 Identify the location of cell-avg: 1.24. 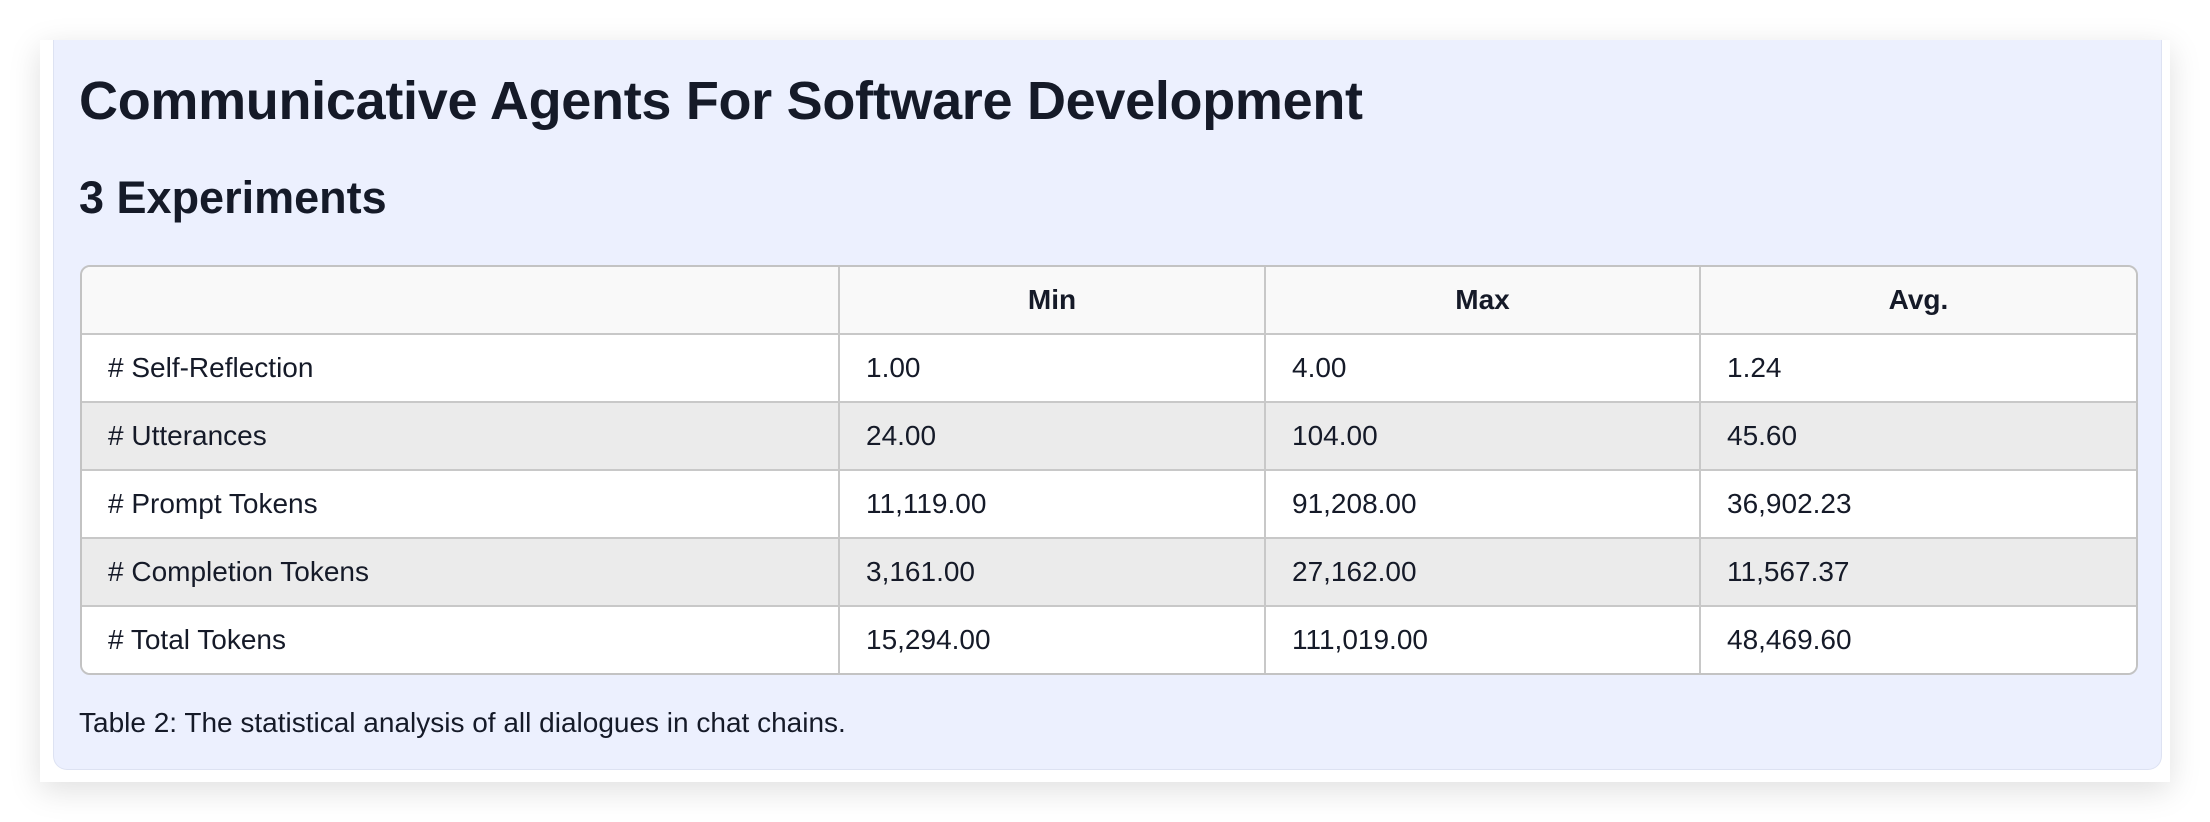
(1918, 369).